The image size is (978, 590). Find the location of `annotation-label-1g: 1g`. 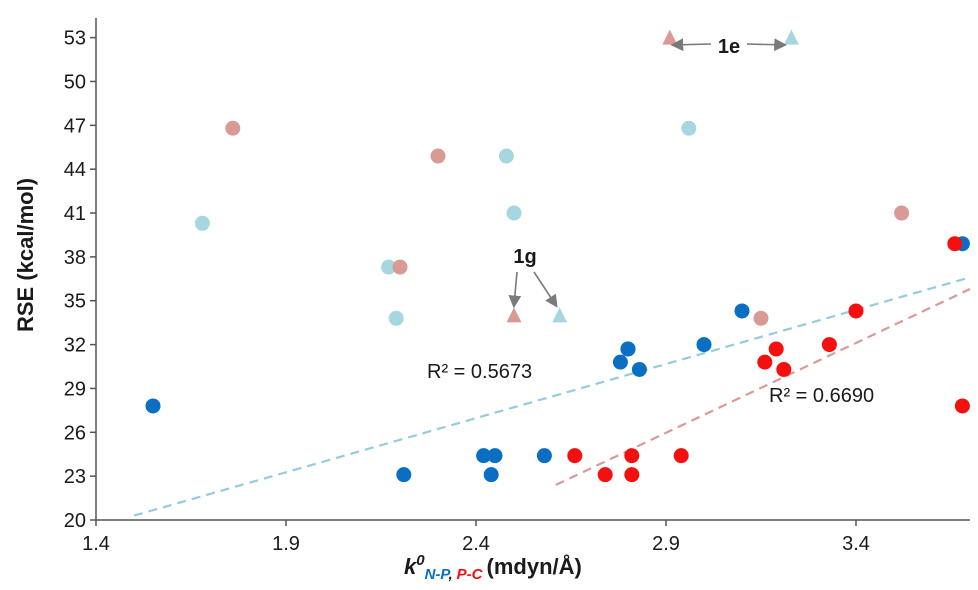

annotation-label-1g: 1g is located at coordinates (524, 257).